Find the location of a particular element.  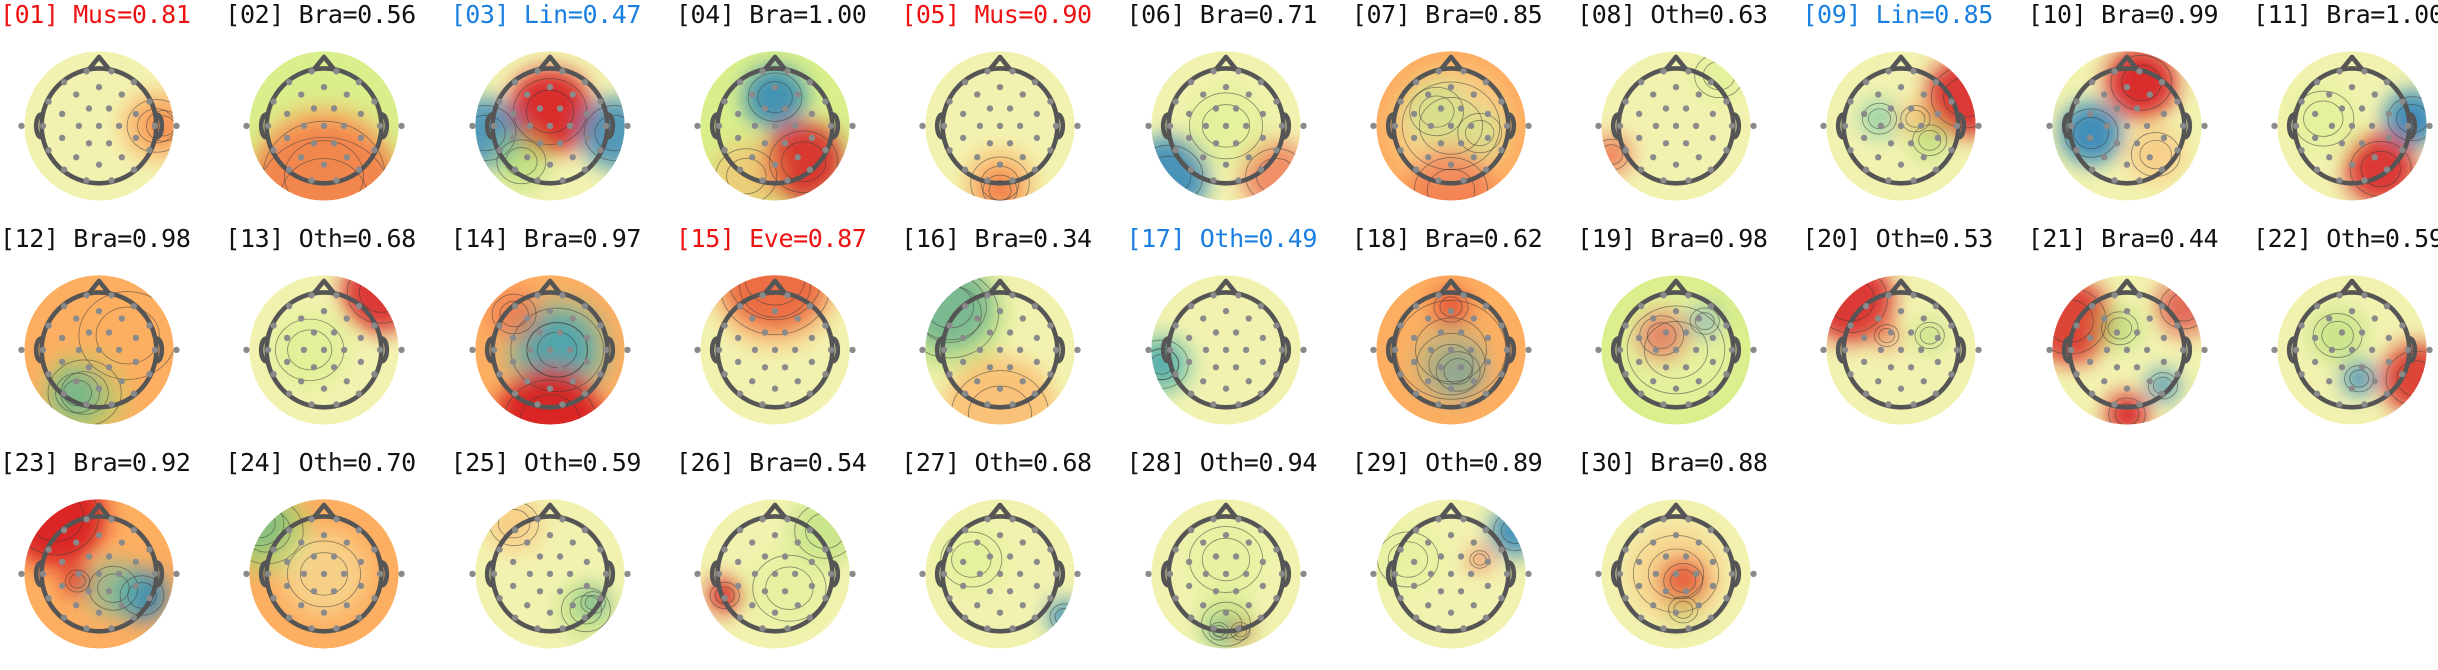

component-cell: [07] Bra=0.85 is located at coordinates (1462, 111).